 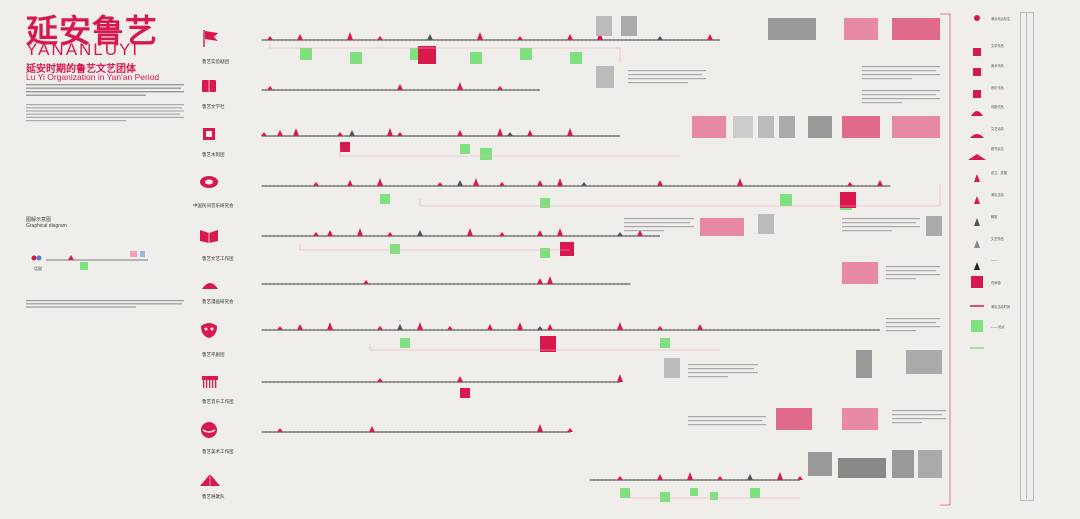 I want to click on intro-text-english, so click(x=106, y=115).